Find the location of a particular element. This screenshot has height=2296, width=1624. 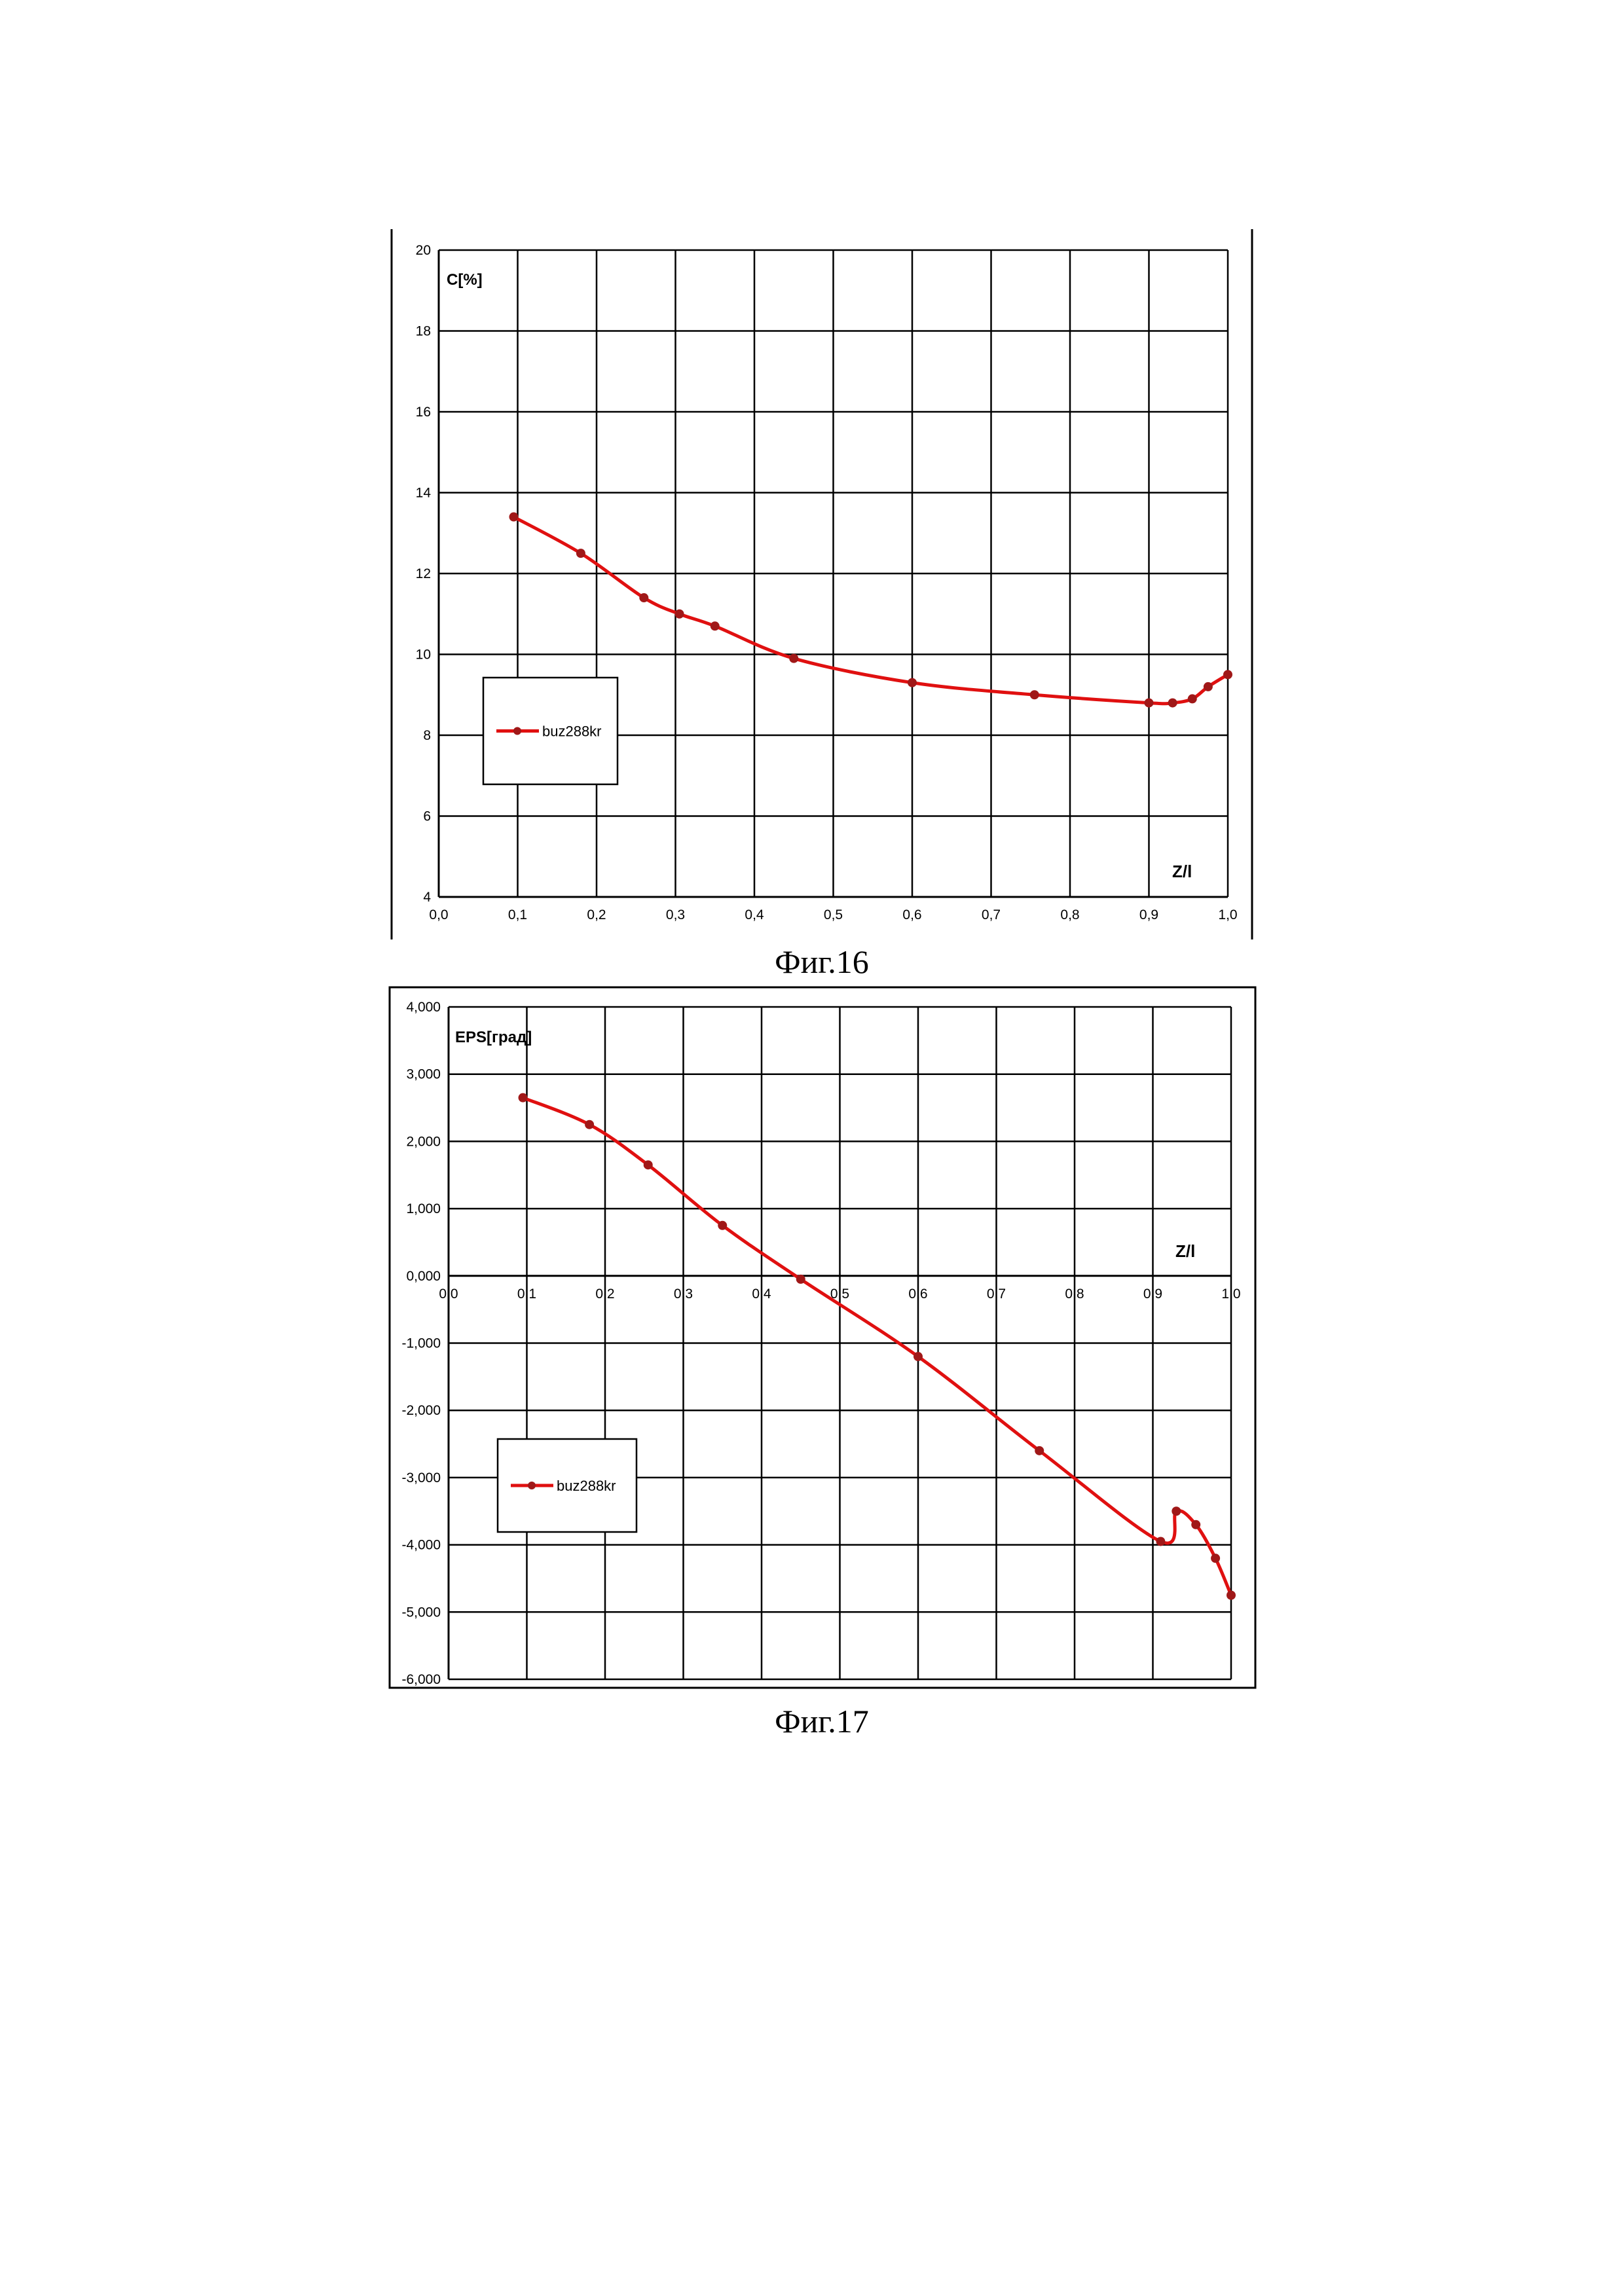

y-tick-label: 2,000 is located at coordinates (423, 1141).